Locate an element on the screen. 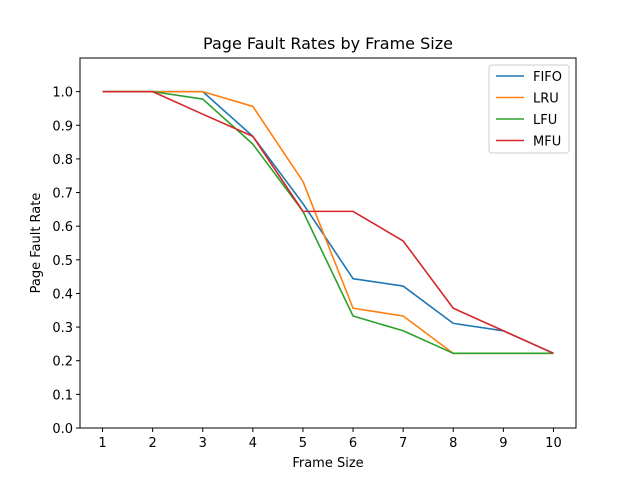  legend-label-lru: LRU is located at coordinates (546, 99).